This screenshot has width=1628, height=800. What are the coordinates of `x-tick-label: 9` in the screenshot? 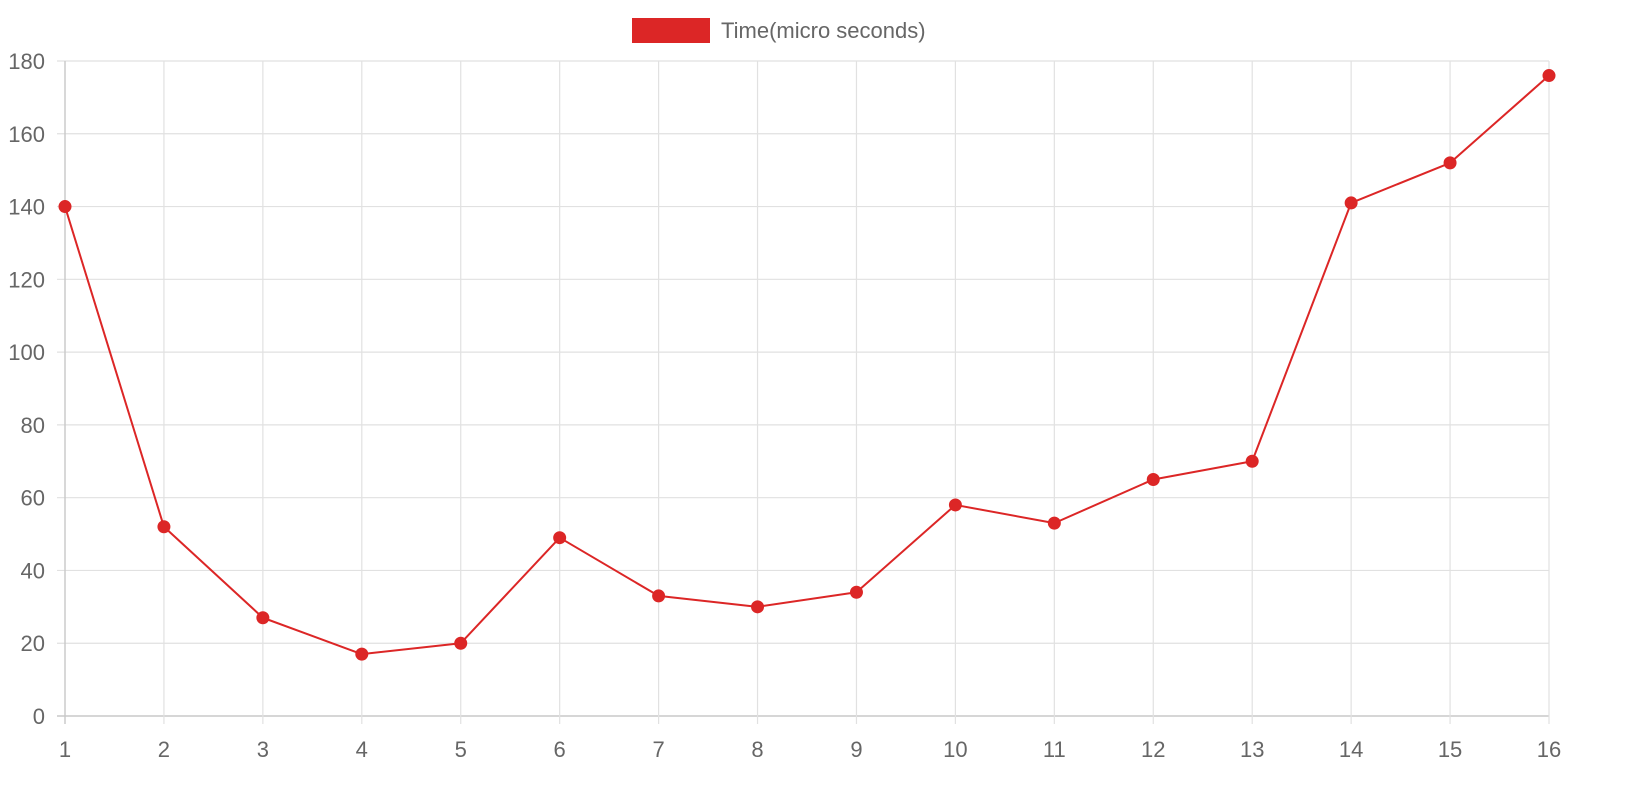 It's located at (856, 749).